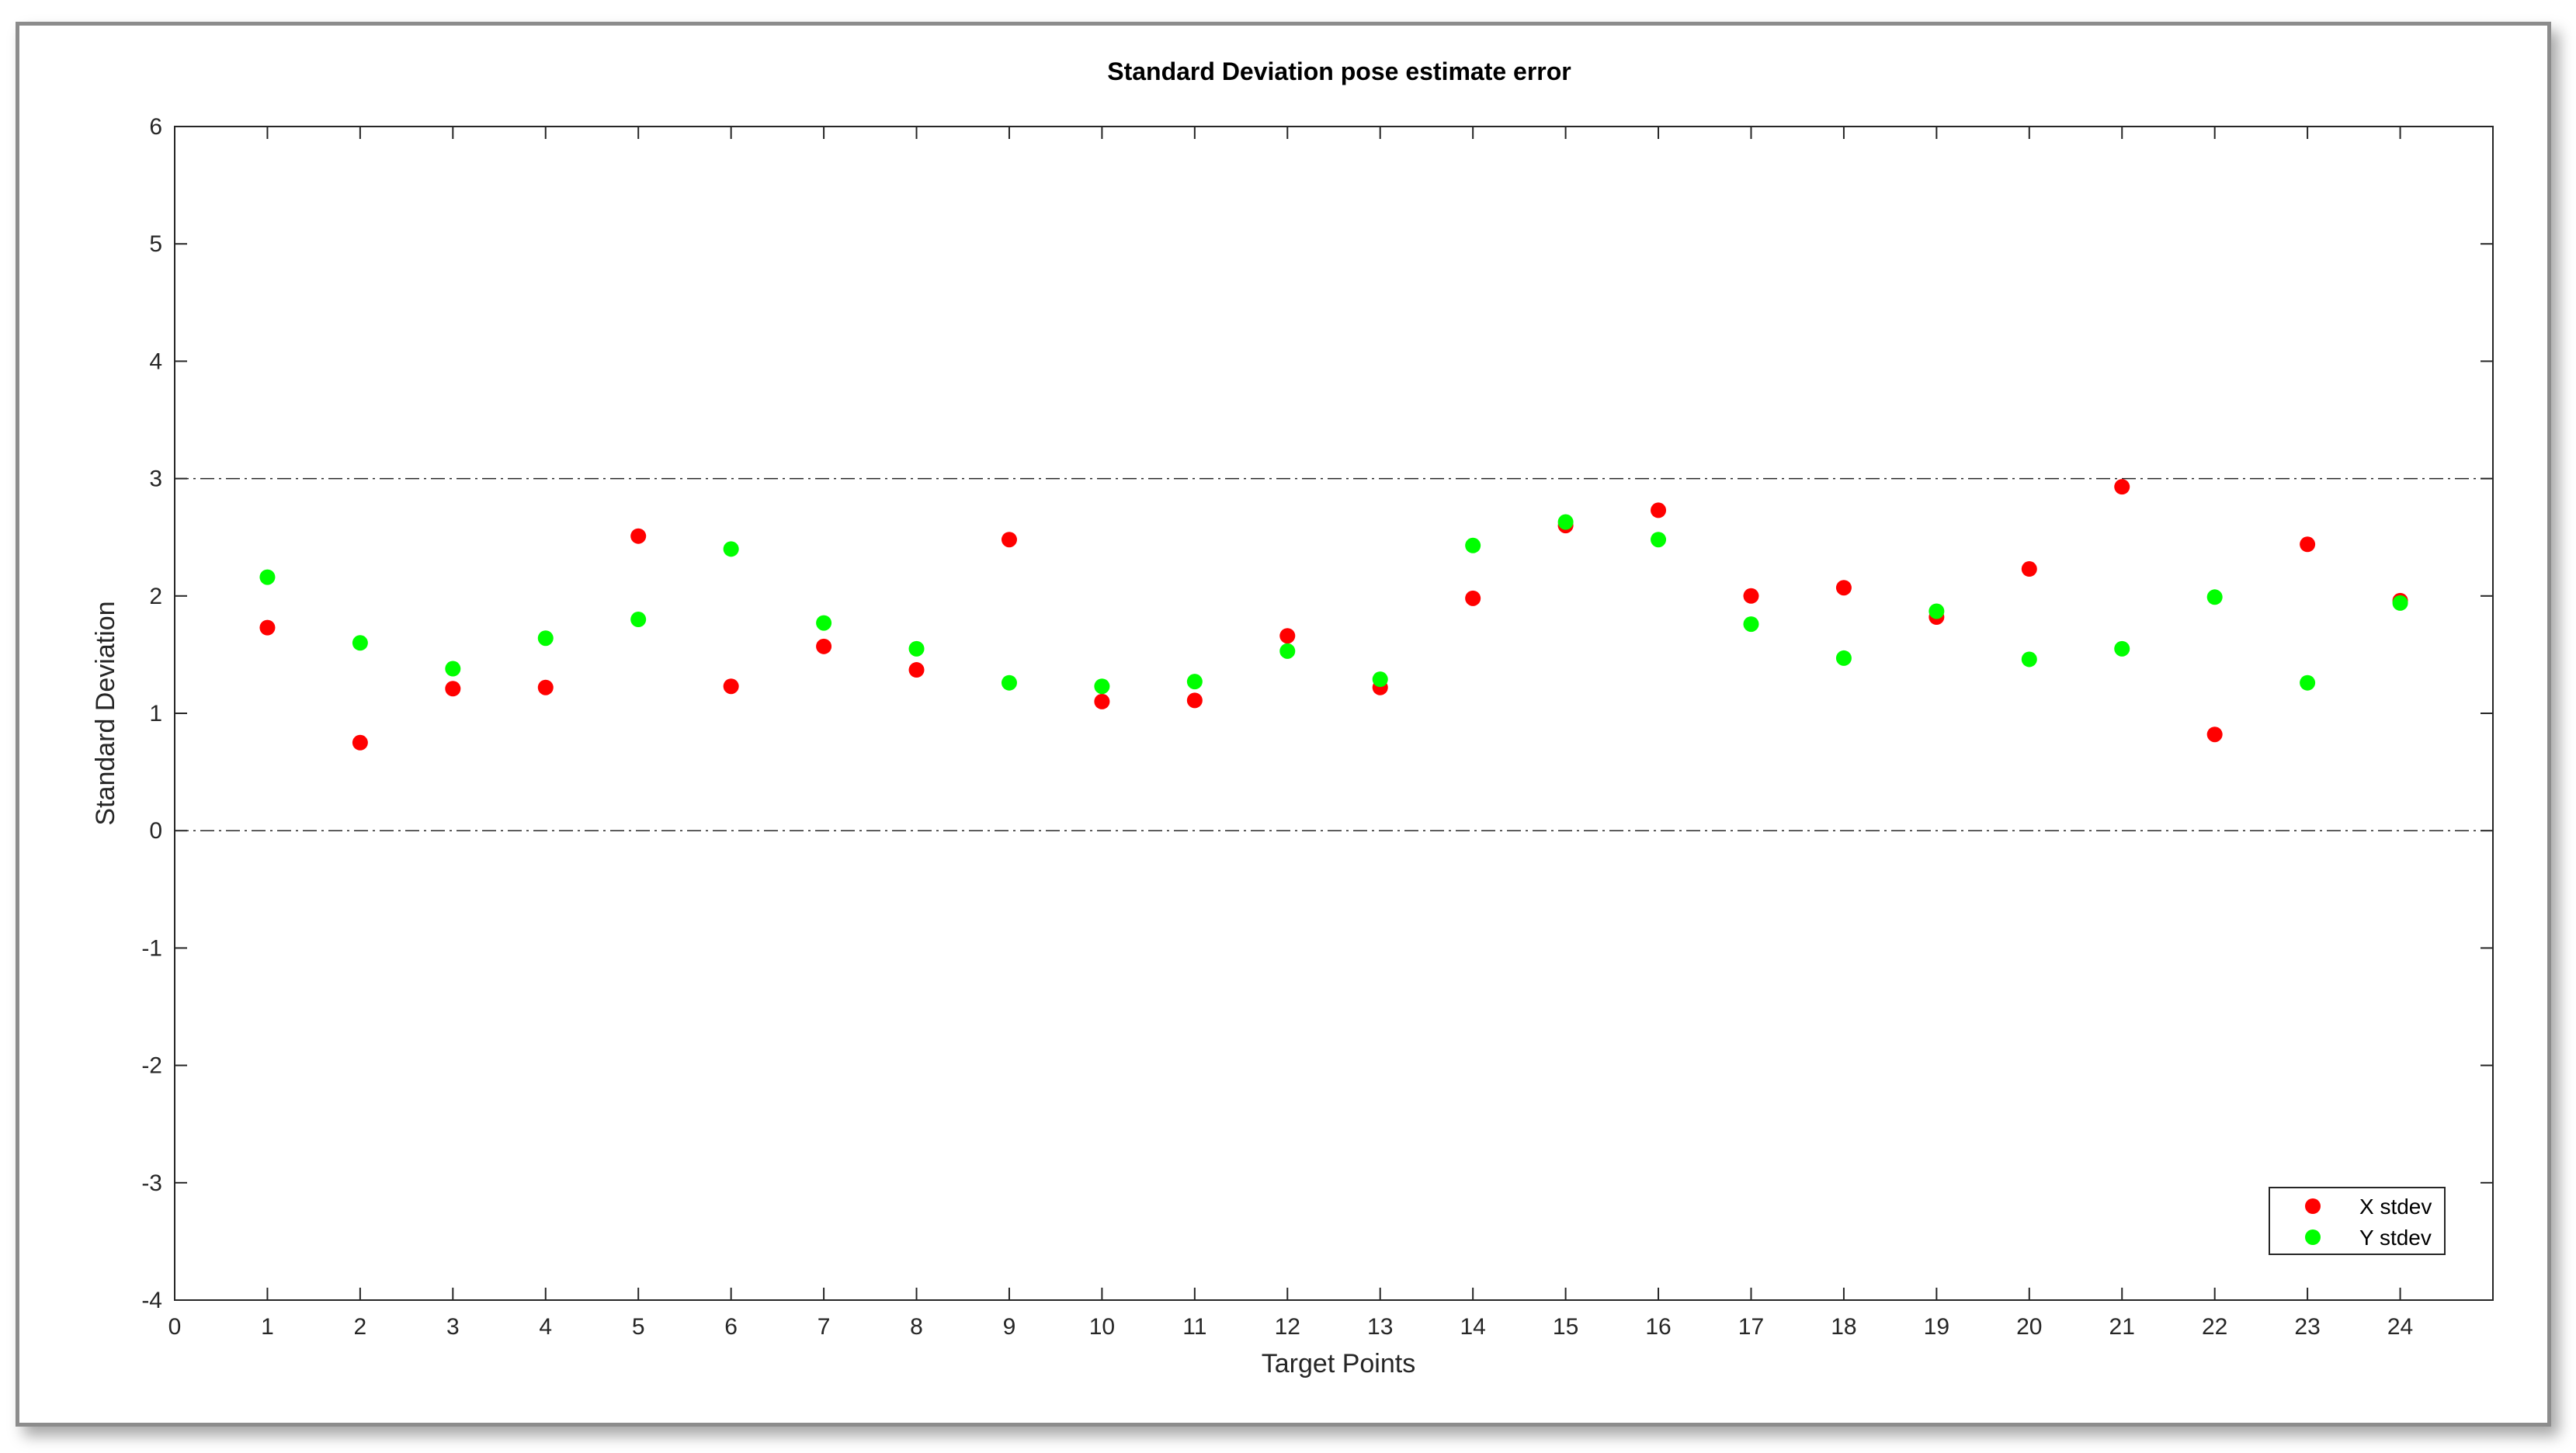  Describe the element at coordinates (1339, 71) in the screenshot. I see `chart-title: Standard Deviation pose estimate error` at that location.